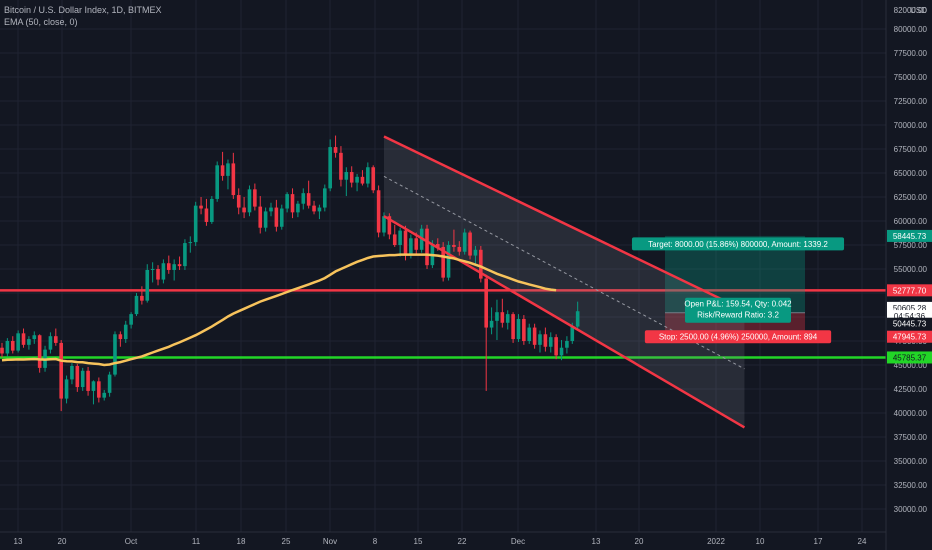  I want to click on price-tag-text: 52777.70, so click(910, 290).